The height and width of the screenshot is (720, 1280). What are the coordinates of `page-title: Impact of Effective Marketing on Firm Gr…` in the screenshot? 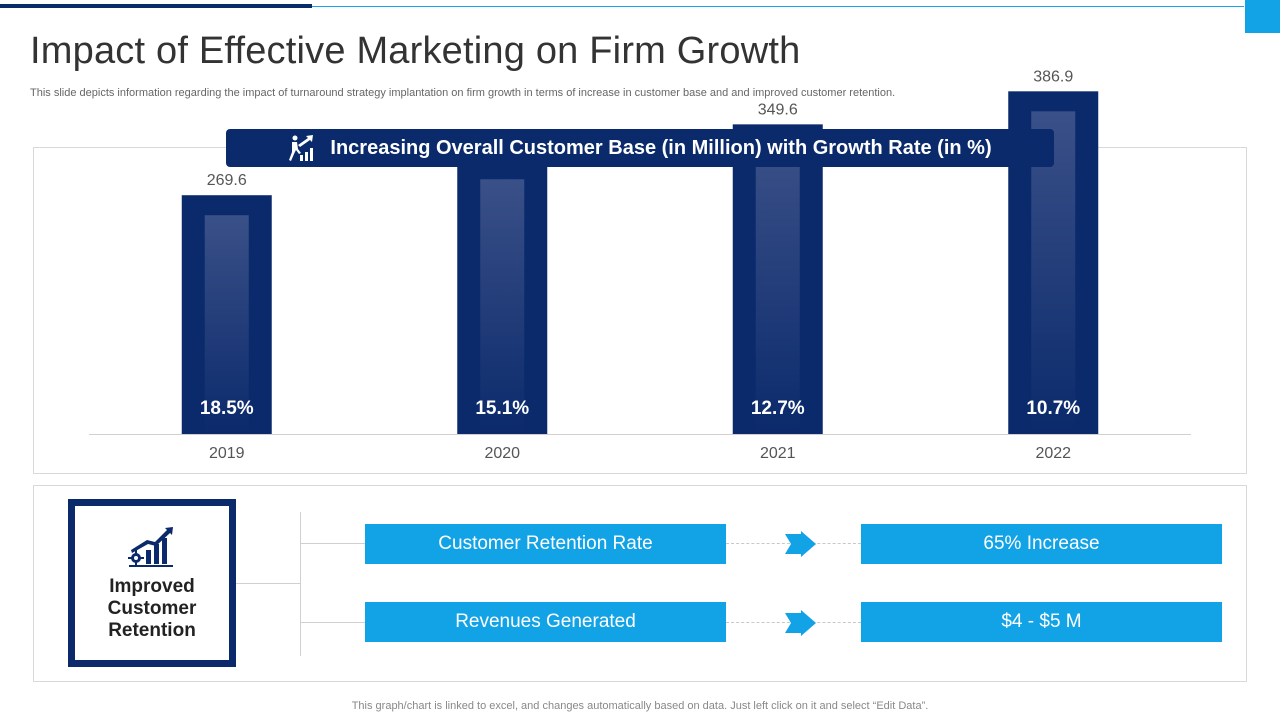 It's located at (415, 51).